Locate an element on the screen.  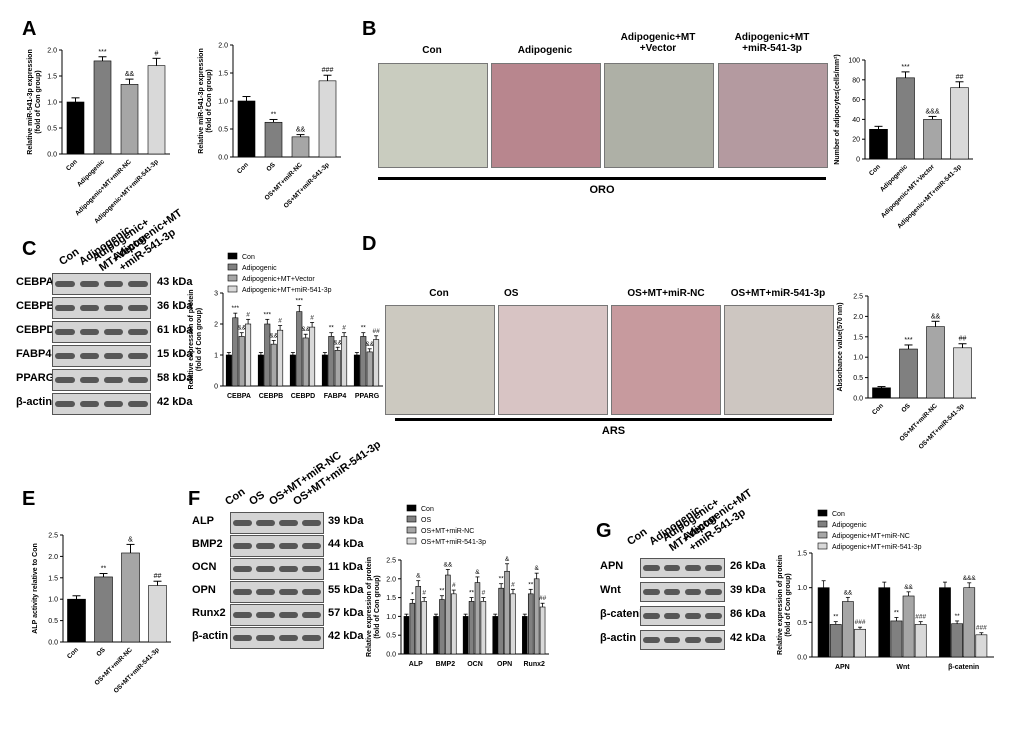
panel-label-e: E is located at coordinates (29, 499).